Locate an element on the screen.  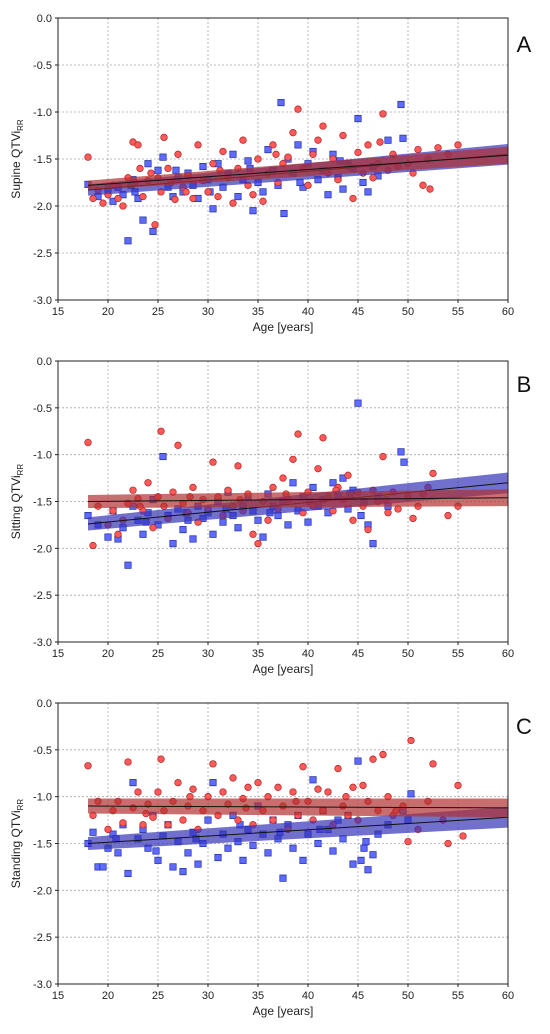
series-0-confidence-band is located at coordinates (298, 499).